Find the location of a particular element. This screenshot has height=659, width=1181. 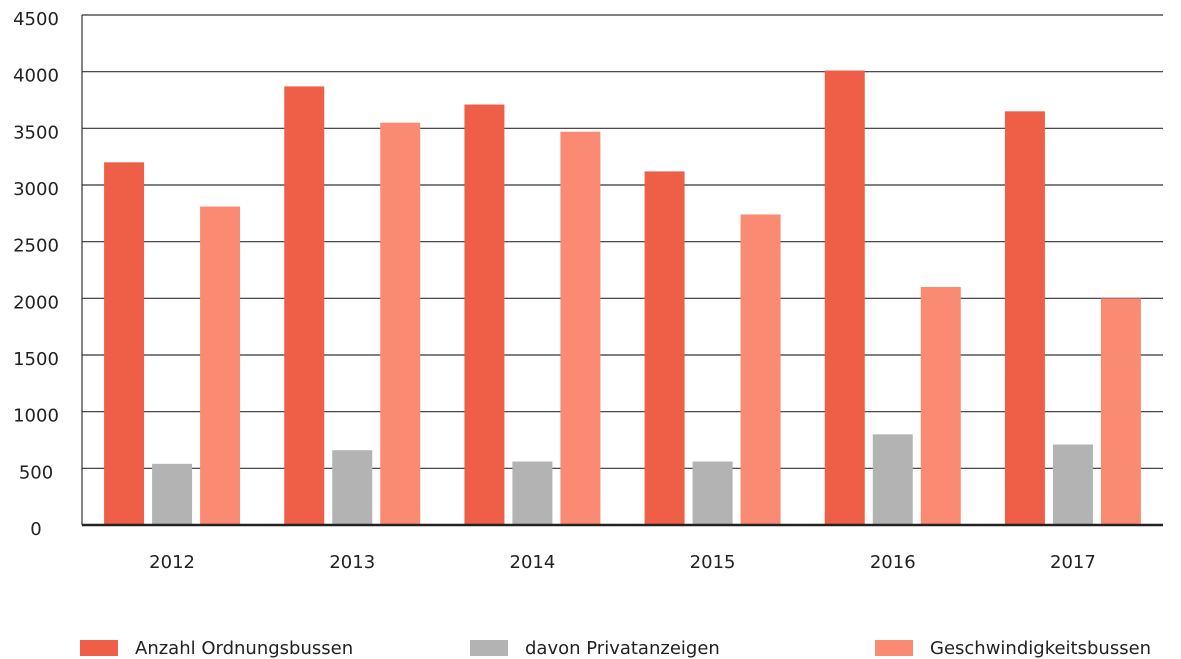

y-tick-label: 500 is located at coordinates (36, 472).